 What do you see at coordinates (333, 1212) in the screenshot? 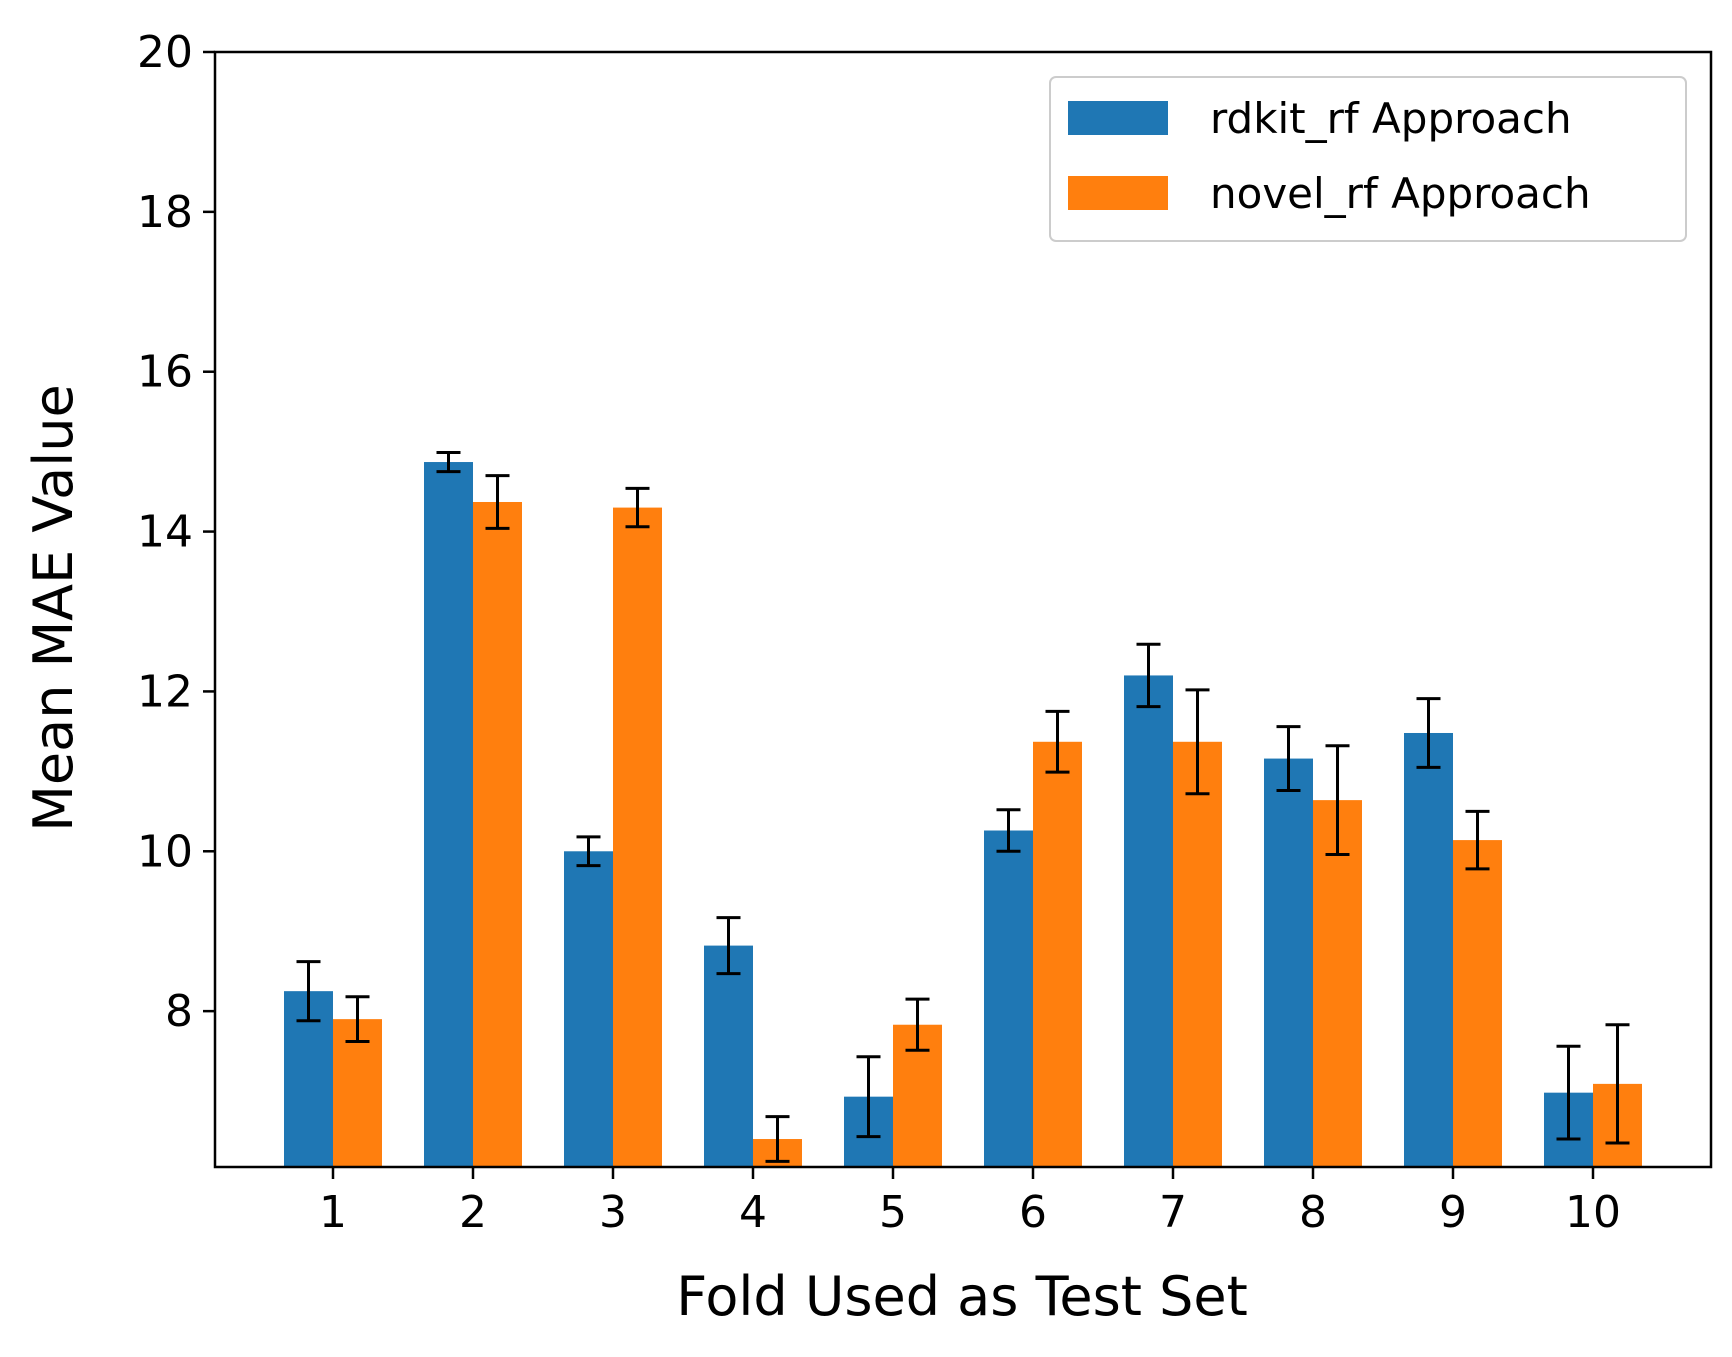
I see `x-tick-label-1: 1` at bounding box center [333, 1212].